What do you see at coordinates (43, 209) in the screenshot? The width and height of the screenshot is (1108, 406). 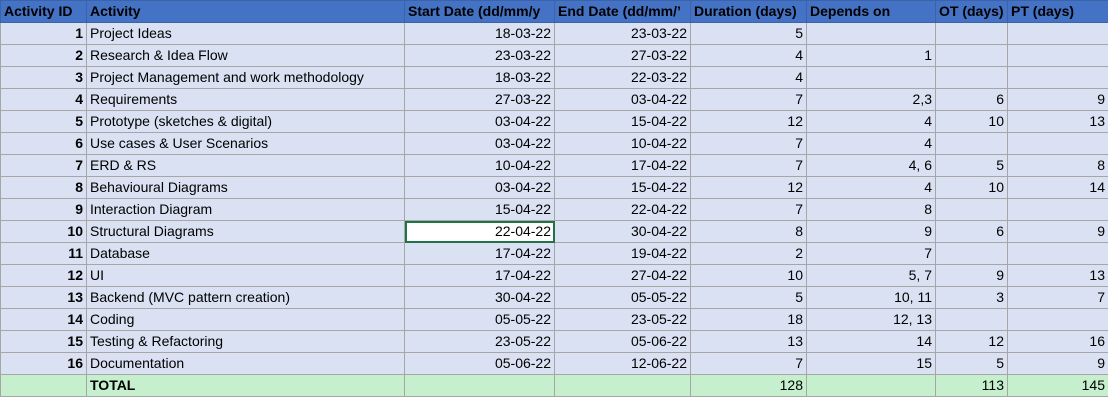 I see `cell-activity-id: 9` at bounding box center [43, 209].